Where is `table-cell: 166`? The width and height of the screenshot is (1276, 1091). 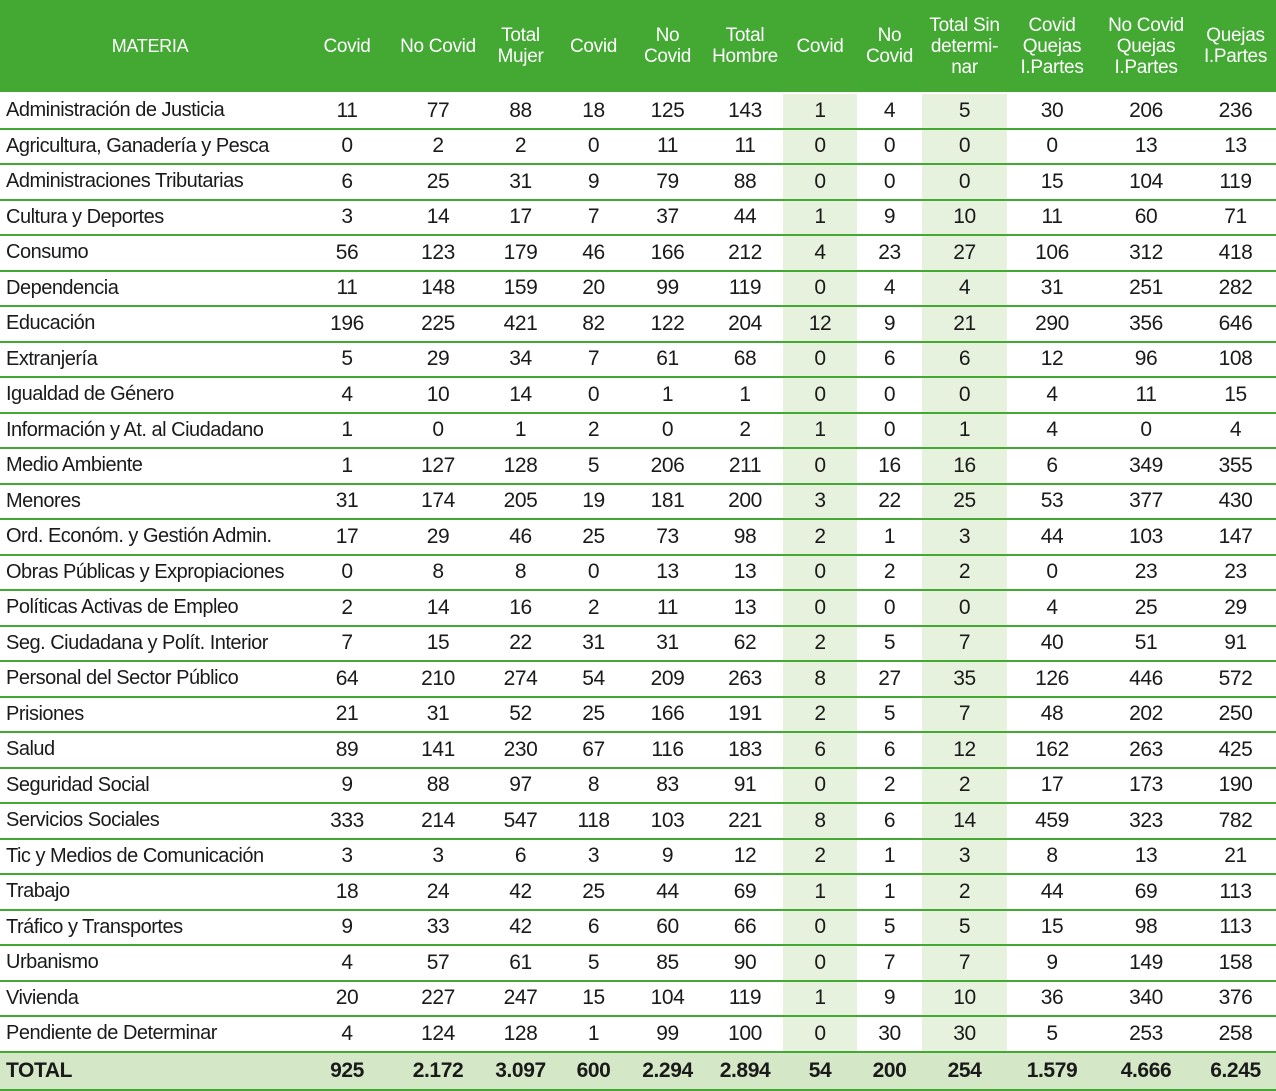 table-cell: 166 is located at coordinates (667, 714).